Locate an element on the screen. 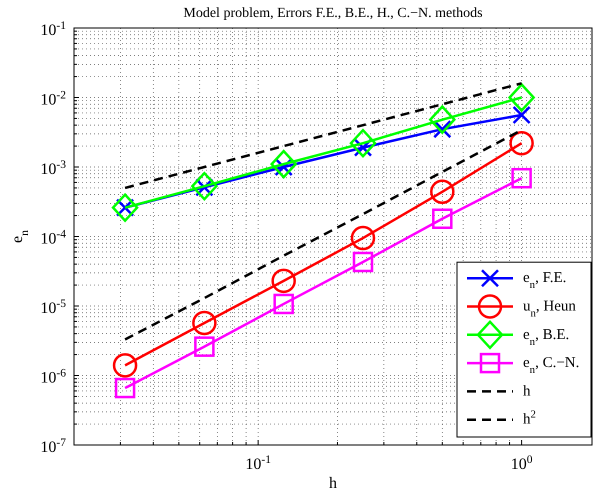 The width and height of the screenshot is (594, 494). legend-label: u$_{n}$, Heun is located at coordinates (549, 309).